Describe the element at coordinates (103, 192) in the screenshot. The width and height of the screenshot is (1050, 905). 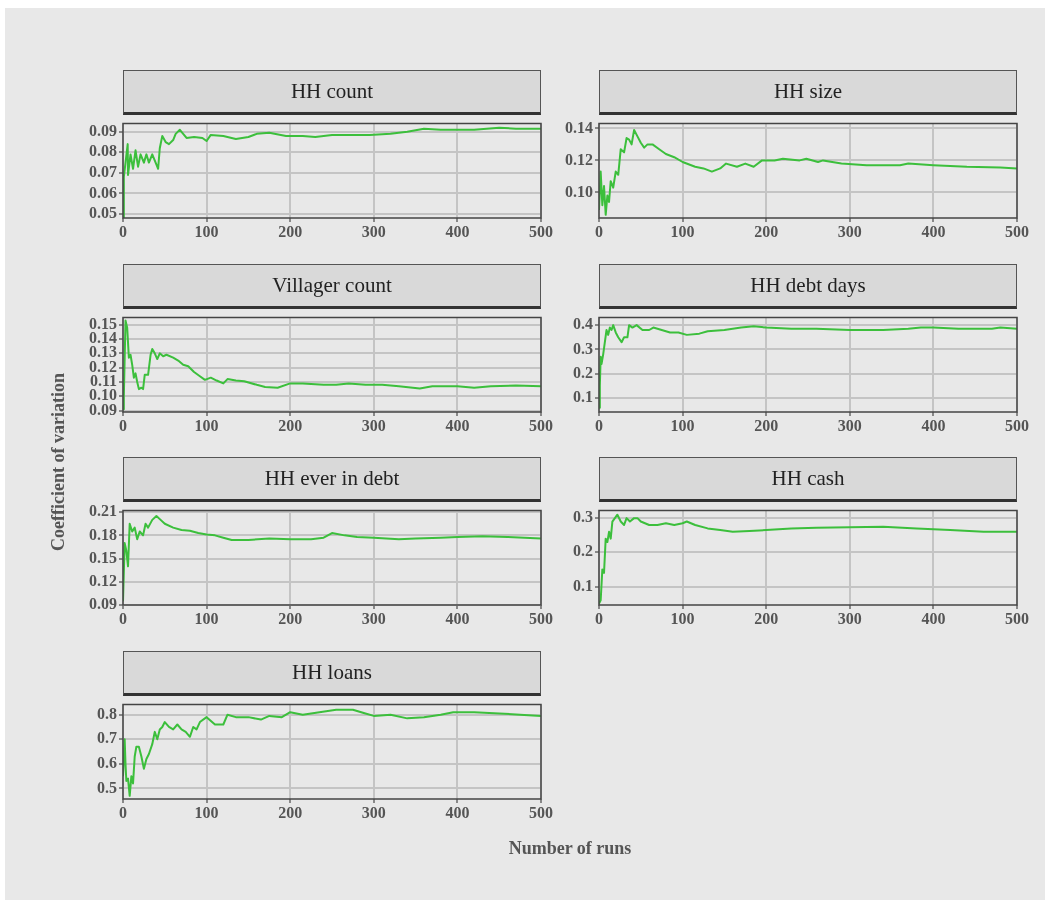
I see `y-tick-label: 0.06` at that location.